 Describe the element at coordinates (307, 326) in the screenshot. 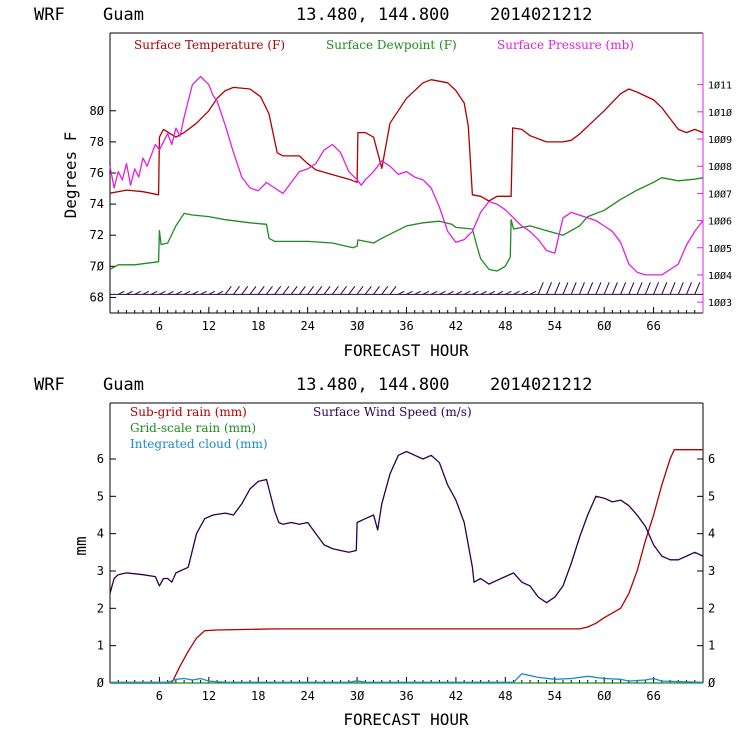

I see `top-x-tick-label: 24` at that location.